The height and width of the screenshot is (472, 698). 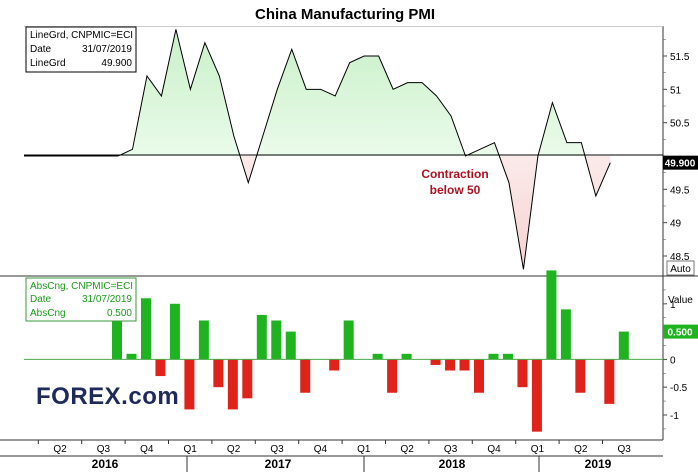 I want to click on top-legend-date-value: 31/07/2019, so click(x=107, y=49).